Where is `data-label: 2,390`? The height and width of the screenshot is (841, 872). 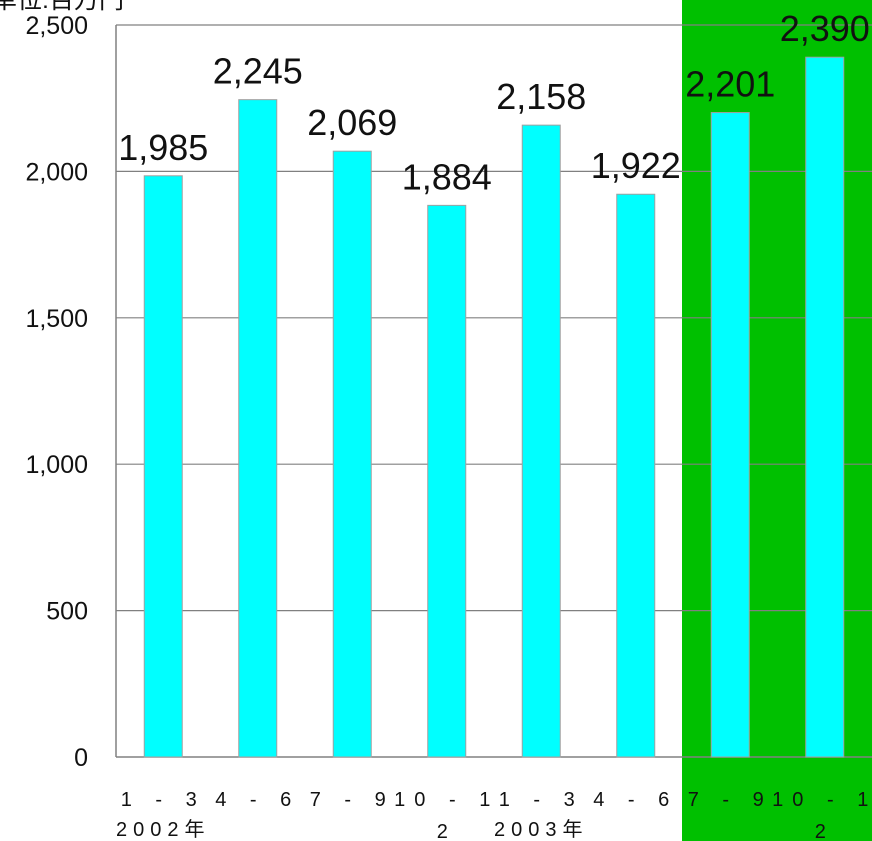
data-label: 2,390 is located at coordinates (825, 28).